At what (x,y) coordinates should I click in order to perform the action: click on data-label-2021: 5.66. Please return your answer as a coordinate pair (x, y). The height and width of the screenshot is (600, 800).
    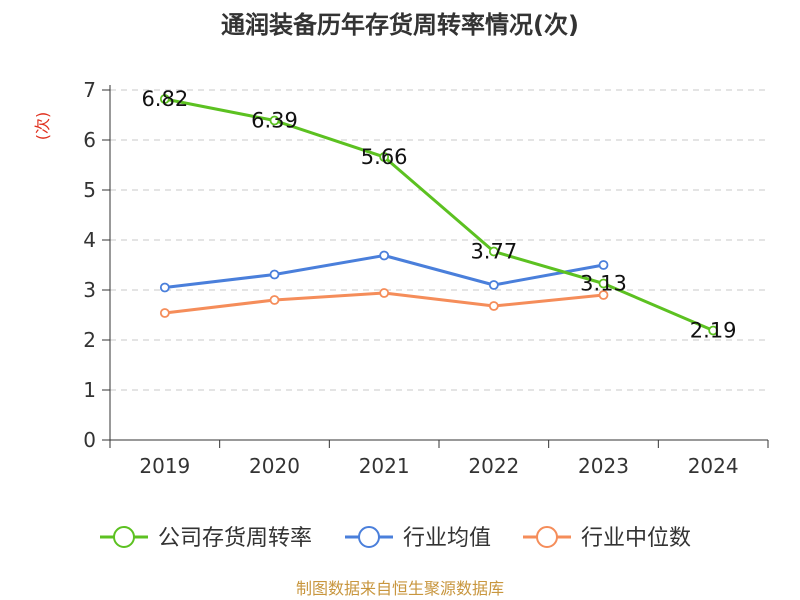
    Looking at the image, I should click on (384, 157).